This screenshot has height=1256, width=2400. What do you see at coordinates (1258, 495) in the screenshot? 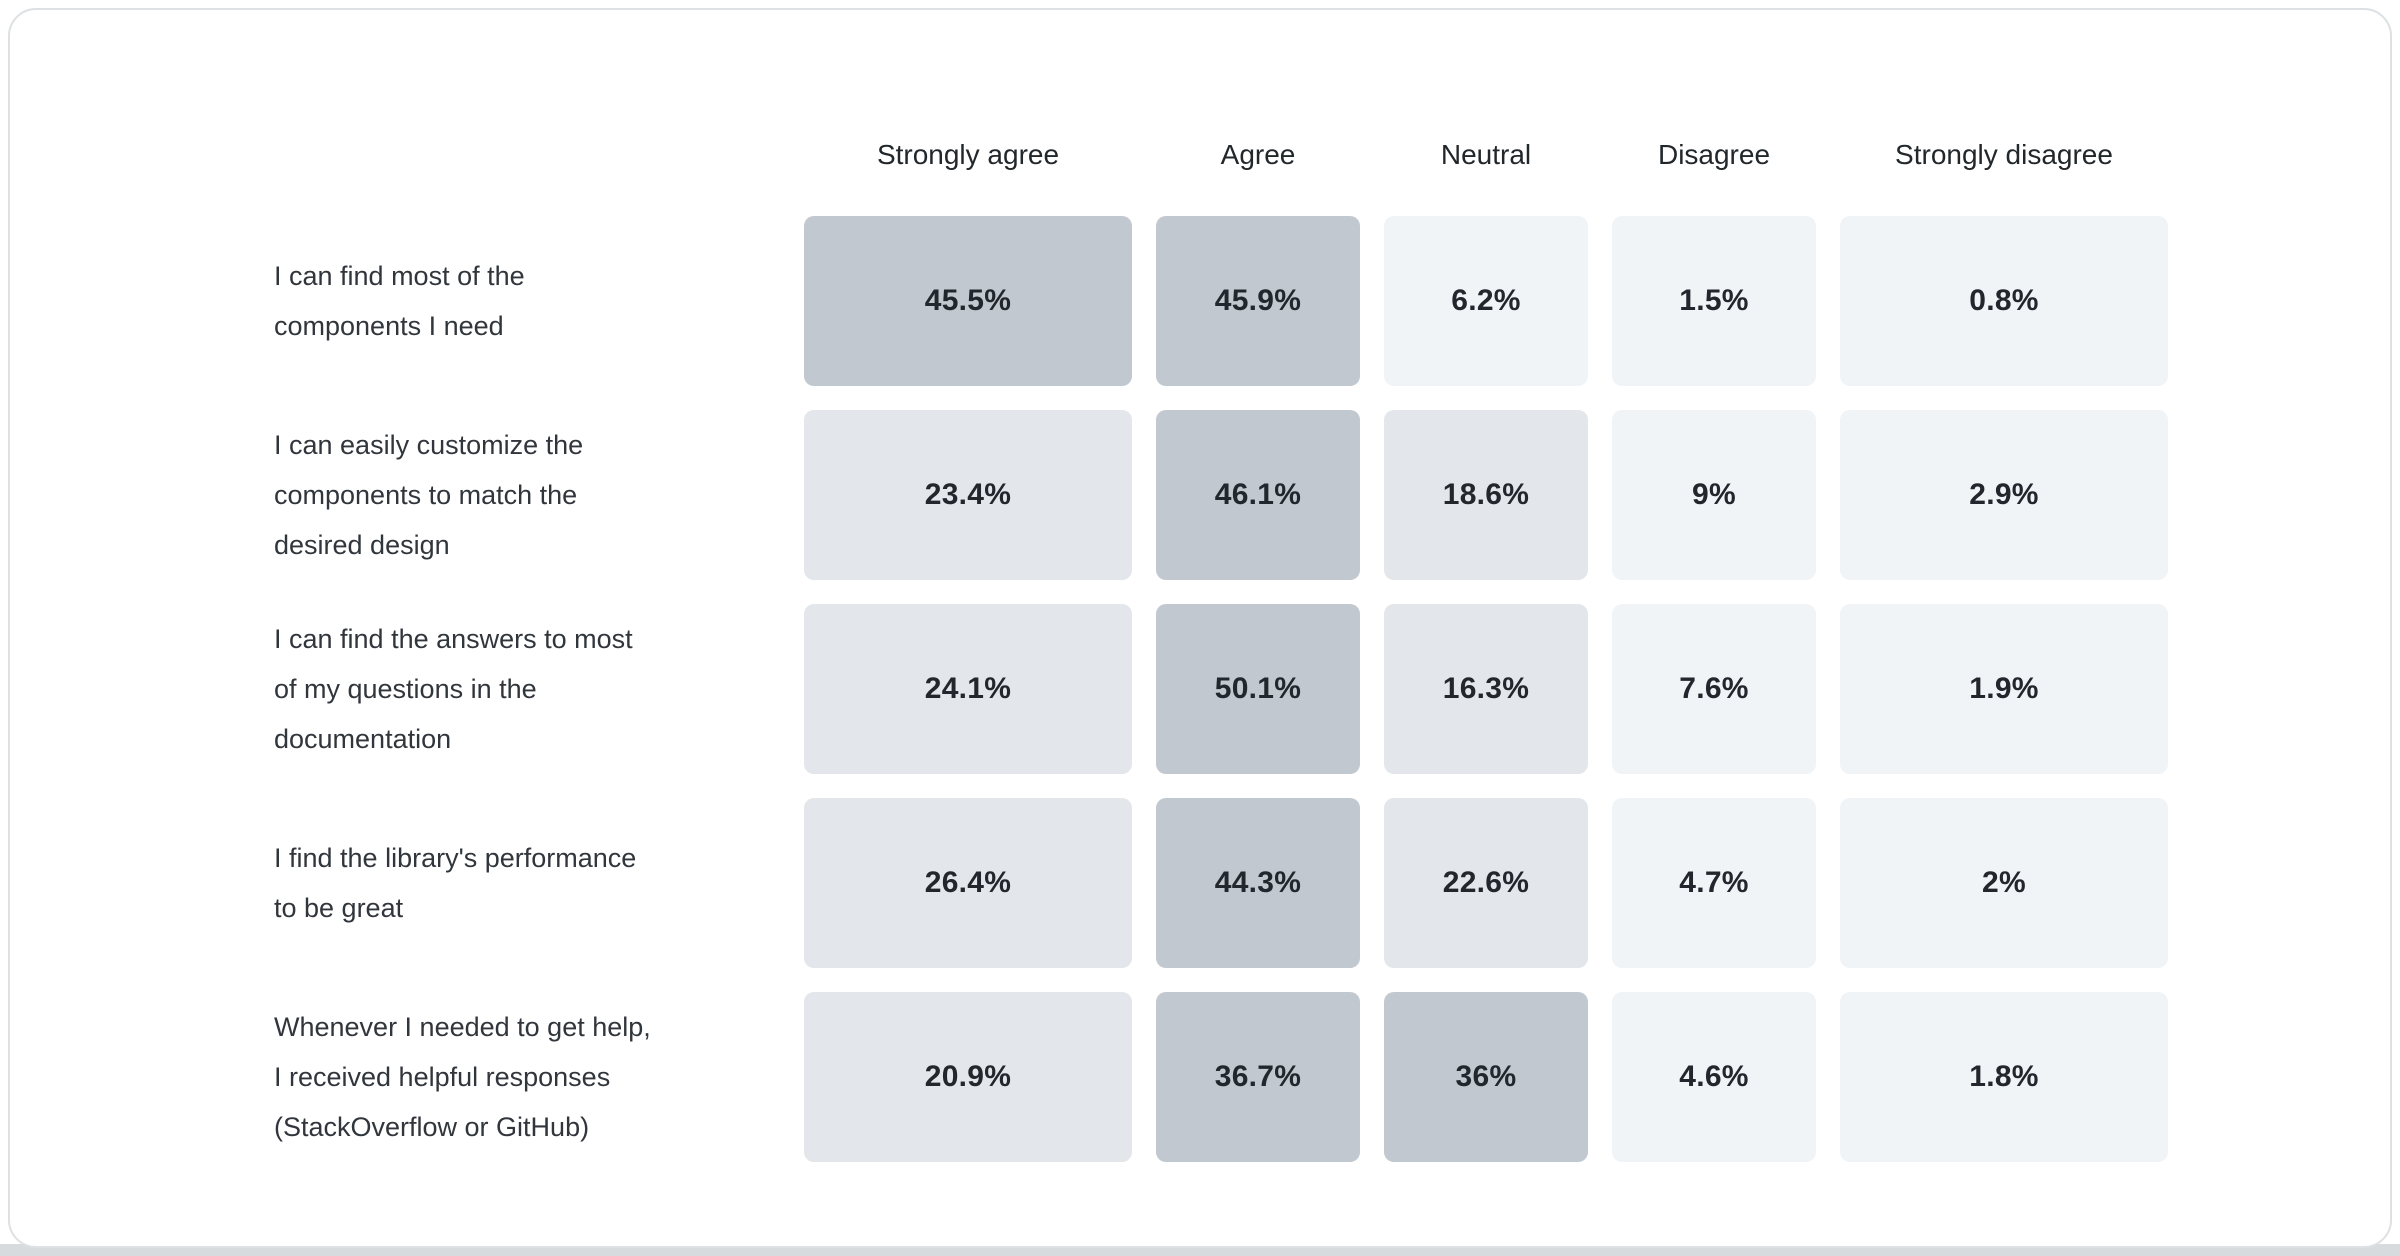
I see `heatmap-cell-r2-agree: 46.1%` at bounding box center [1258, 495].